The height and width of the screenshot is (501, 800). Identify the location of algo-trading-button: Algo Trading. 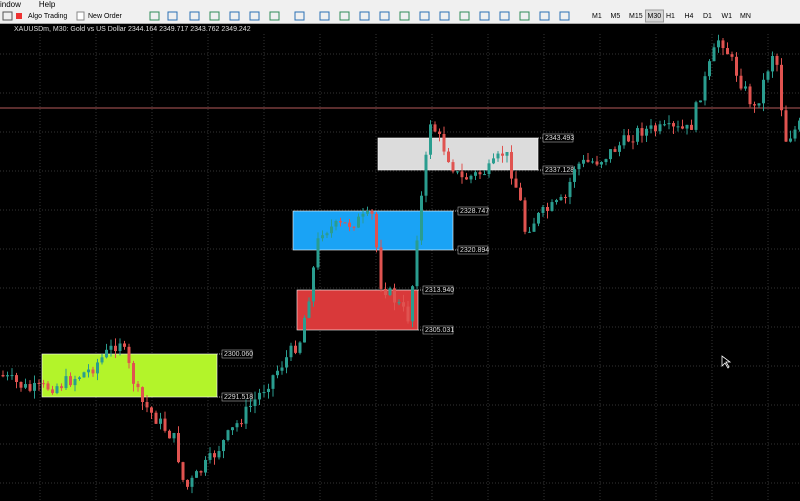
(47, 16).